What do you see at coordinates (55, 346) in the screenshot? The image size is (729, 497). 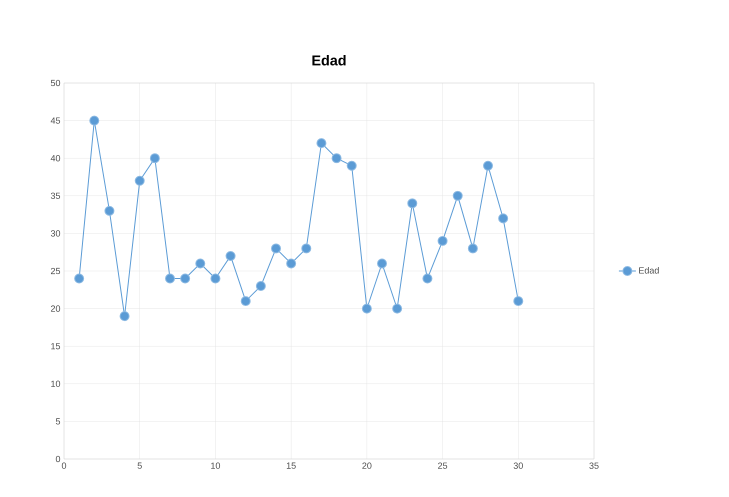 I see `y-tick-label: 15` at bounding box center [55, 346].